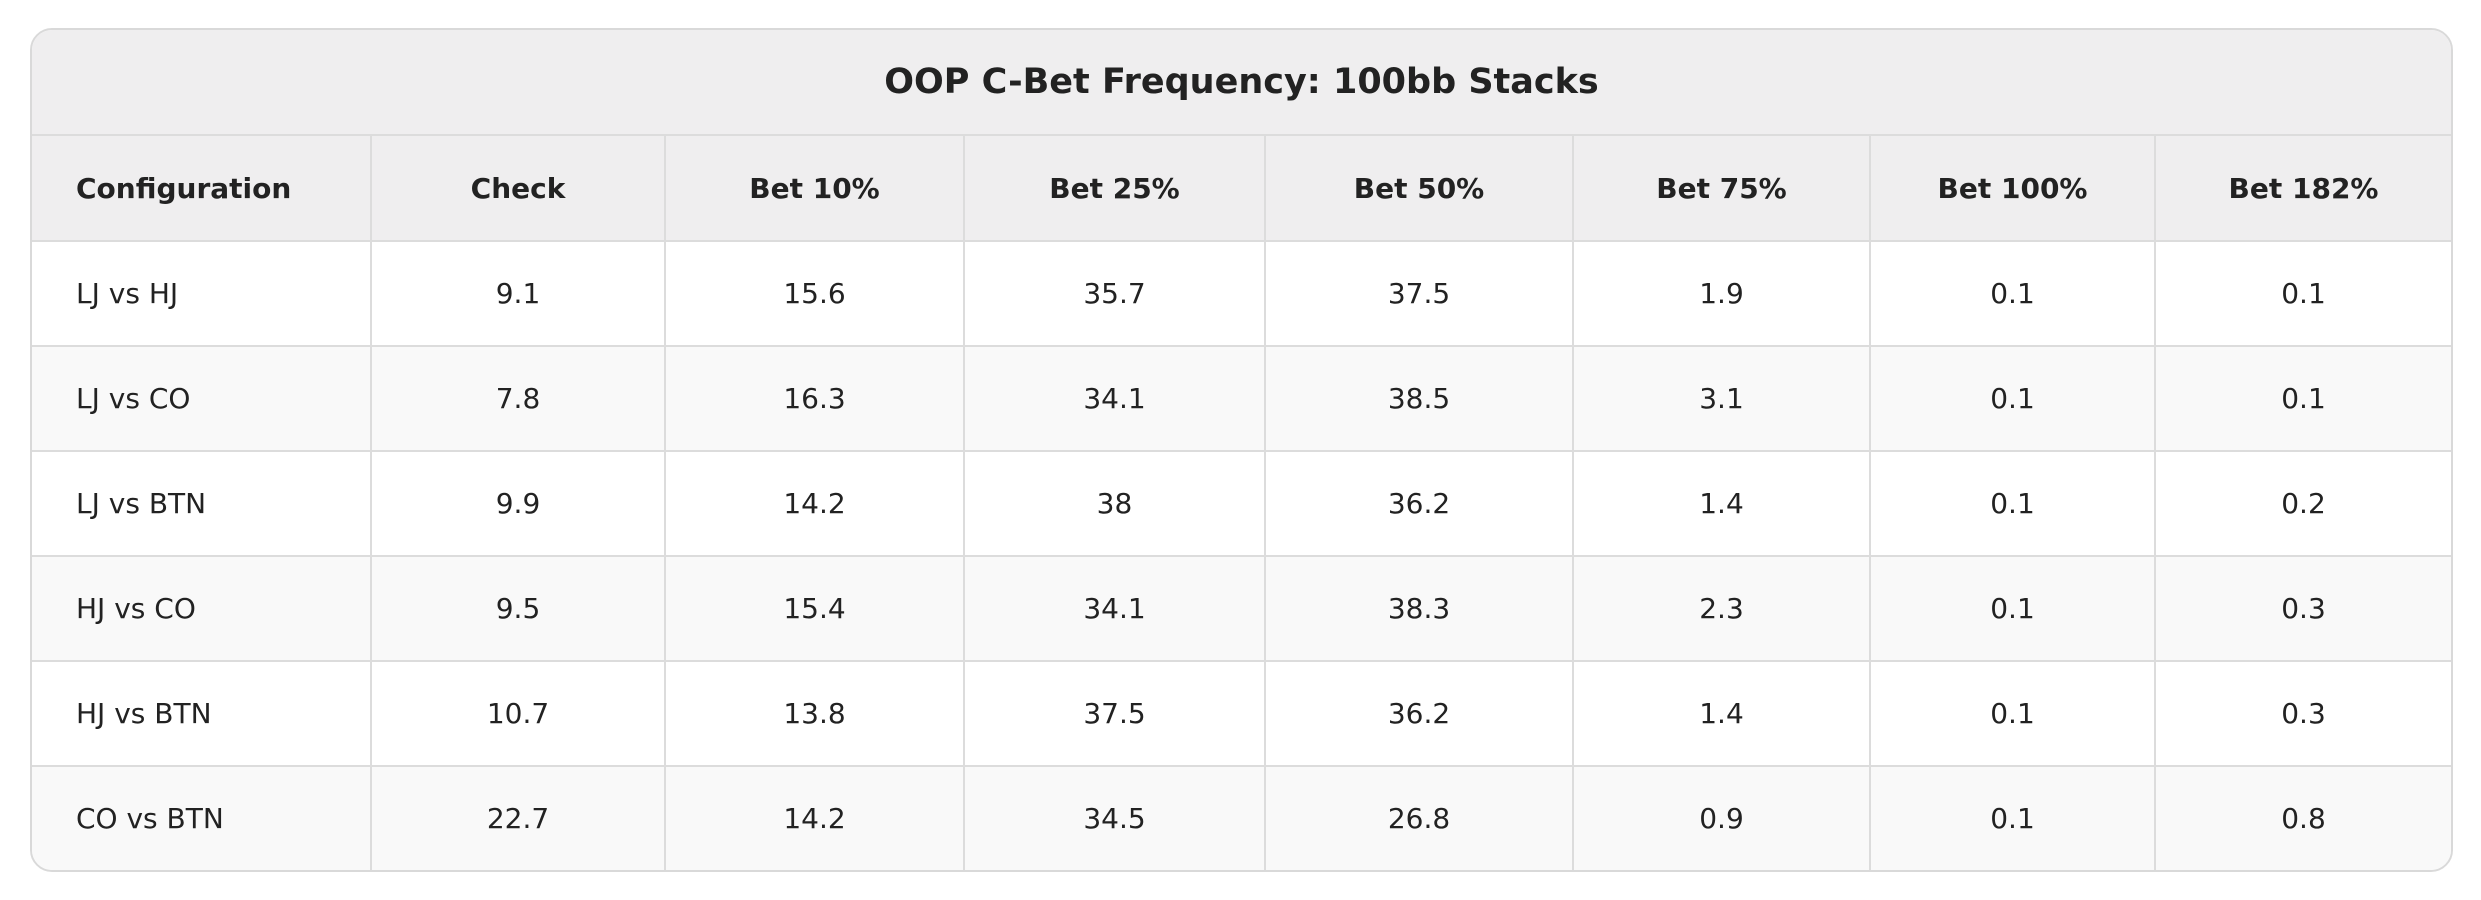  Describe the element at coordinates (814, 188) in the screenshot. I see `column-header: Bet 10%` at that location.